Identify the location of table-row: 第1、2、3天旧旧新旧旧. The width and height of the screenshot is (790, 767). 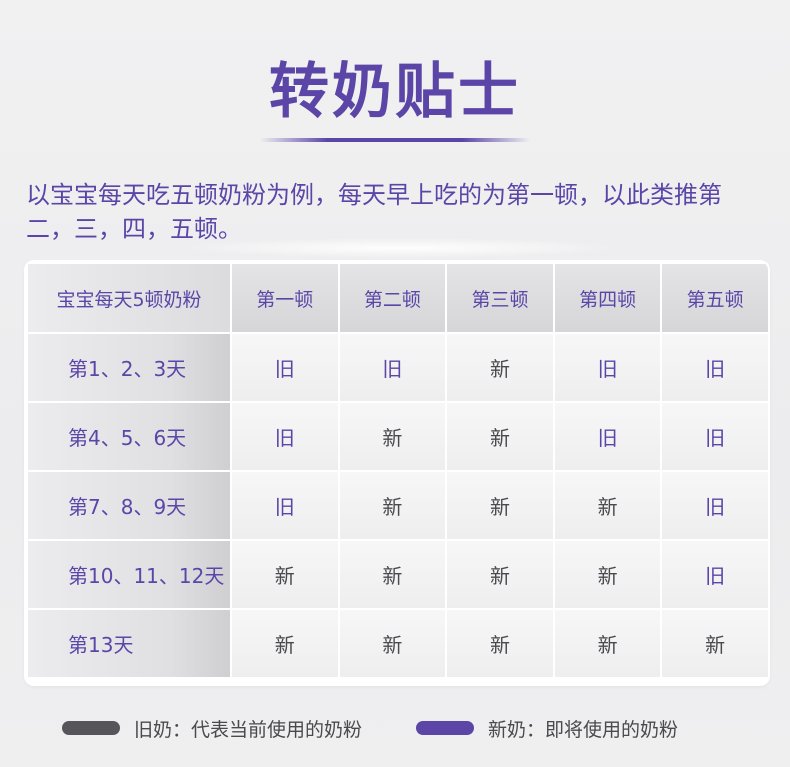
(397, 367).